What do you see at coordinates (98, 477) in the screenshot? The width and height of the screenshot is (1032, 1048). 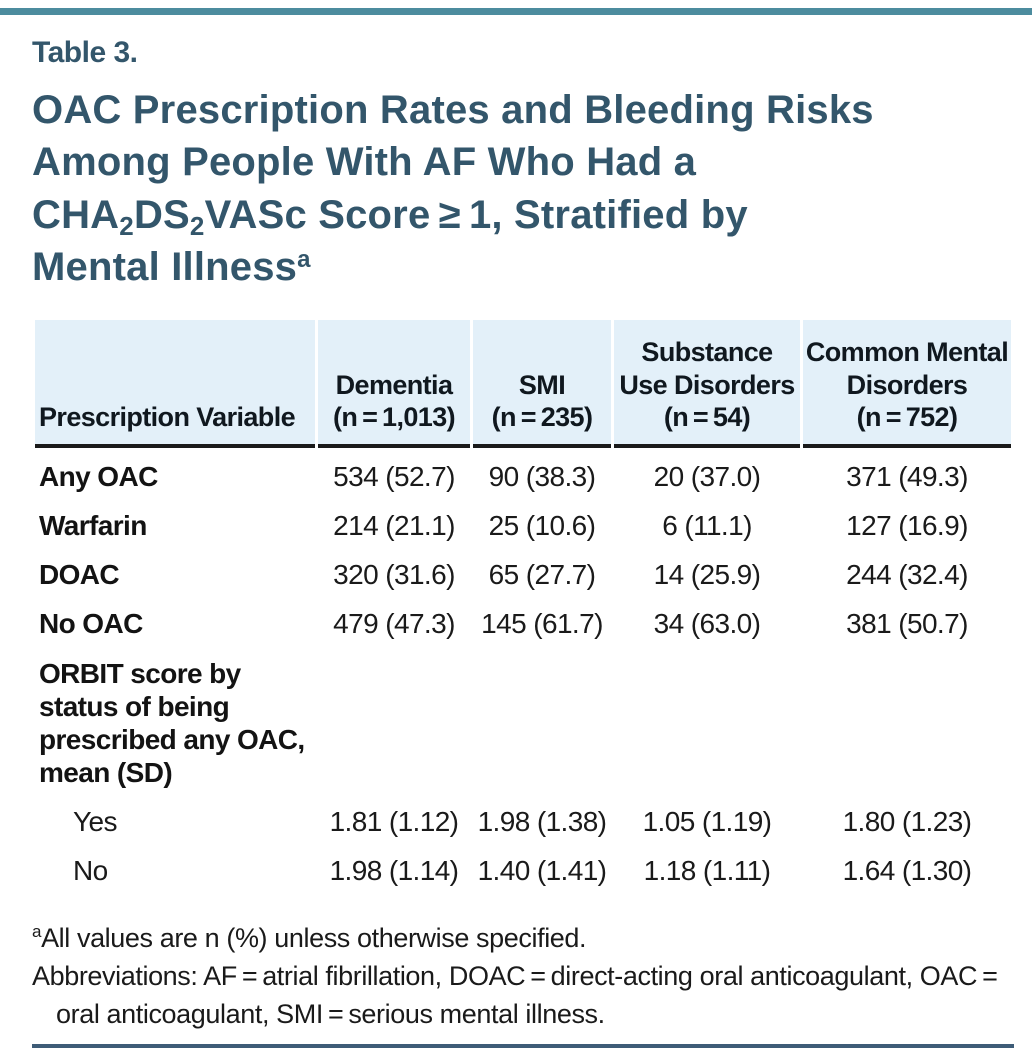 I see `row-label: Any OAC` at bounding box center [98, 477].